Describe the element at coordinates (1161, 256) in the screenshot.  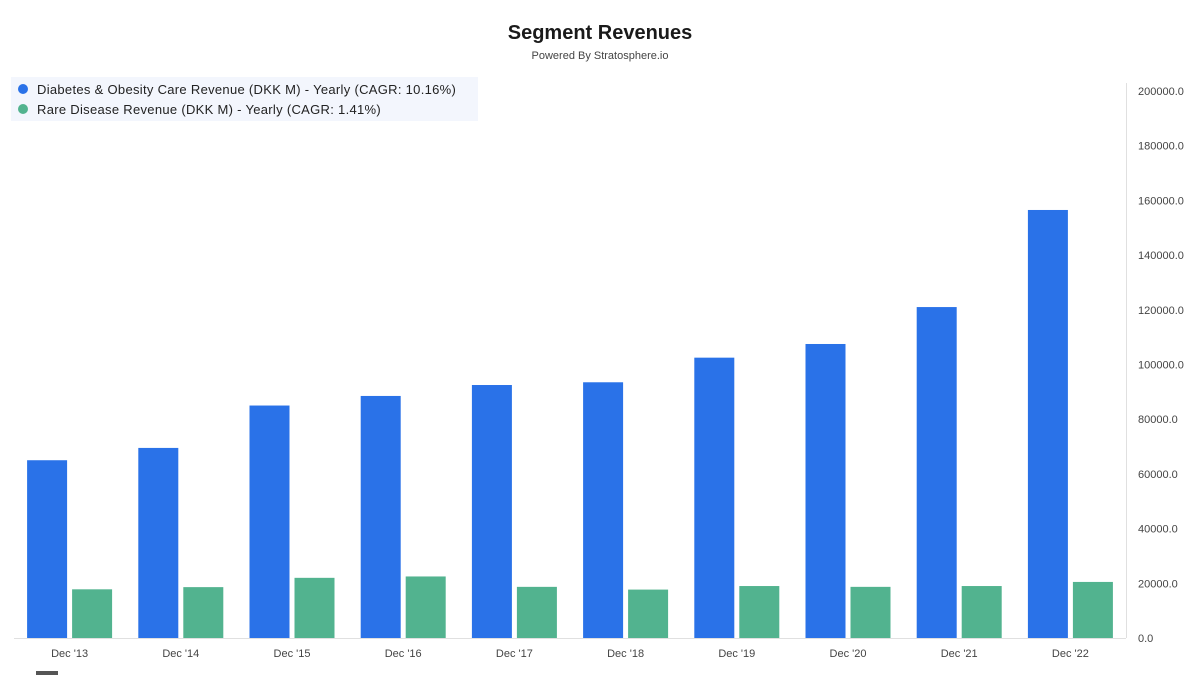
I see `y-tick-label: 140000.0` at that location.